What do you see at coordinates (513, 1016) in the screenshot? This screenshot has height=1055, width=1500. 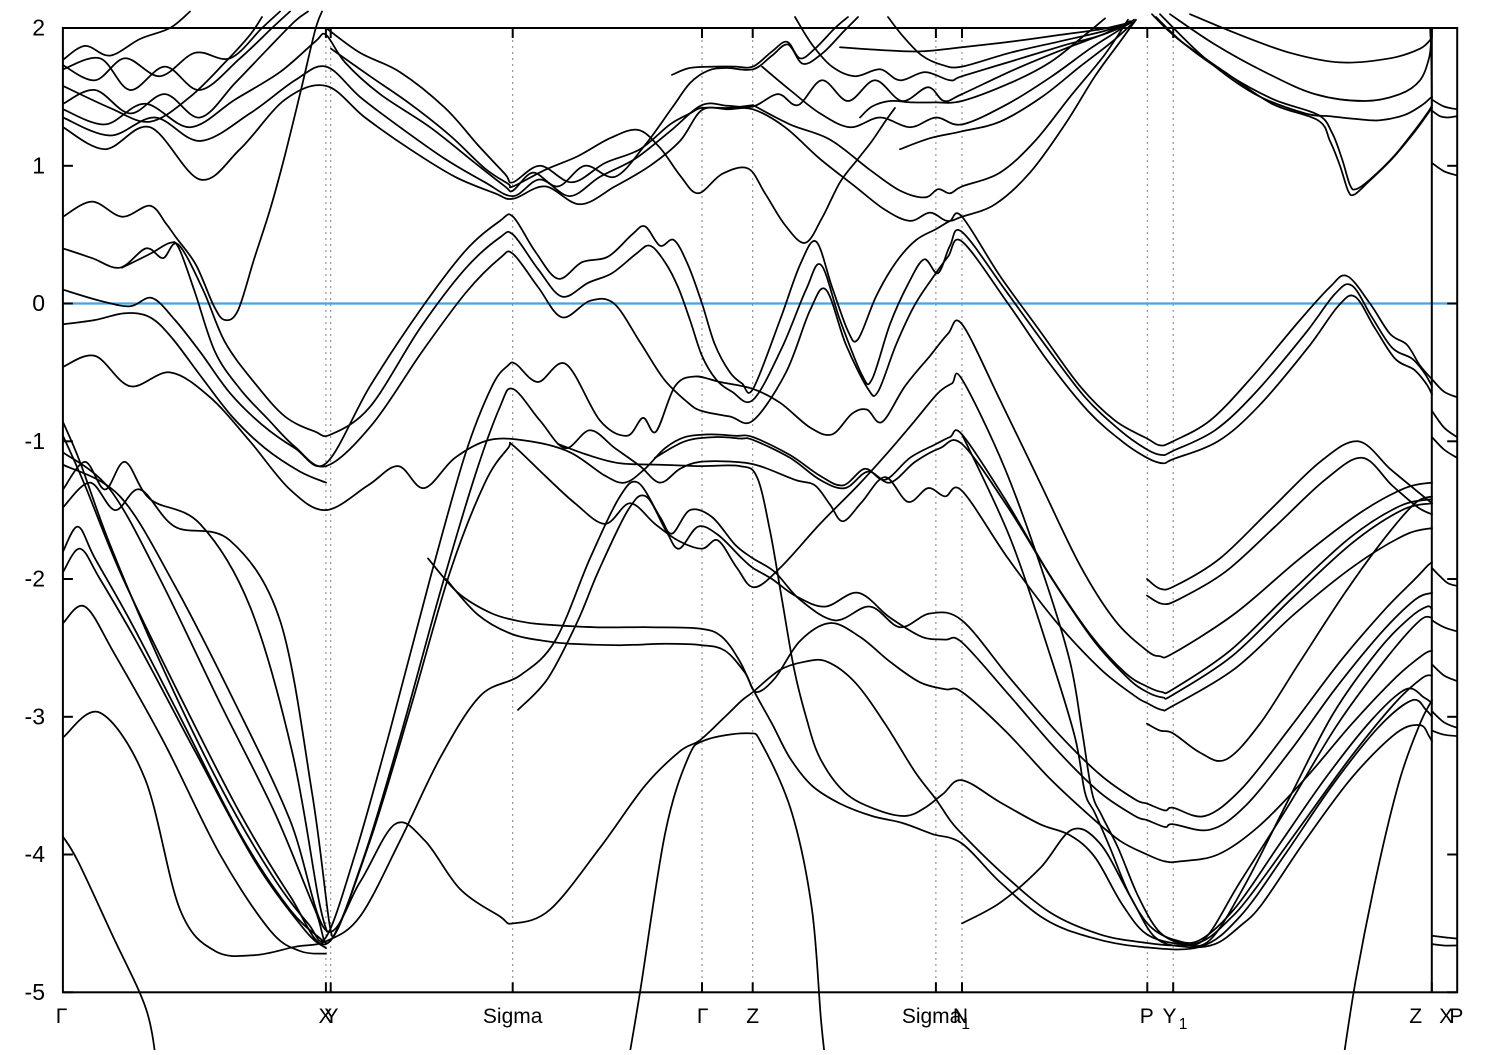 I see `svg-text: Sigma` at bounding box center [513, 1016].